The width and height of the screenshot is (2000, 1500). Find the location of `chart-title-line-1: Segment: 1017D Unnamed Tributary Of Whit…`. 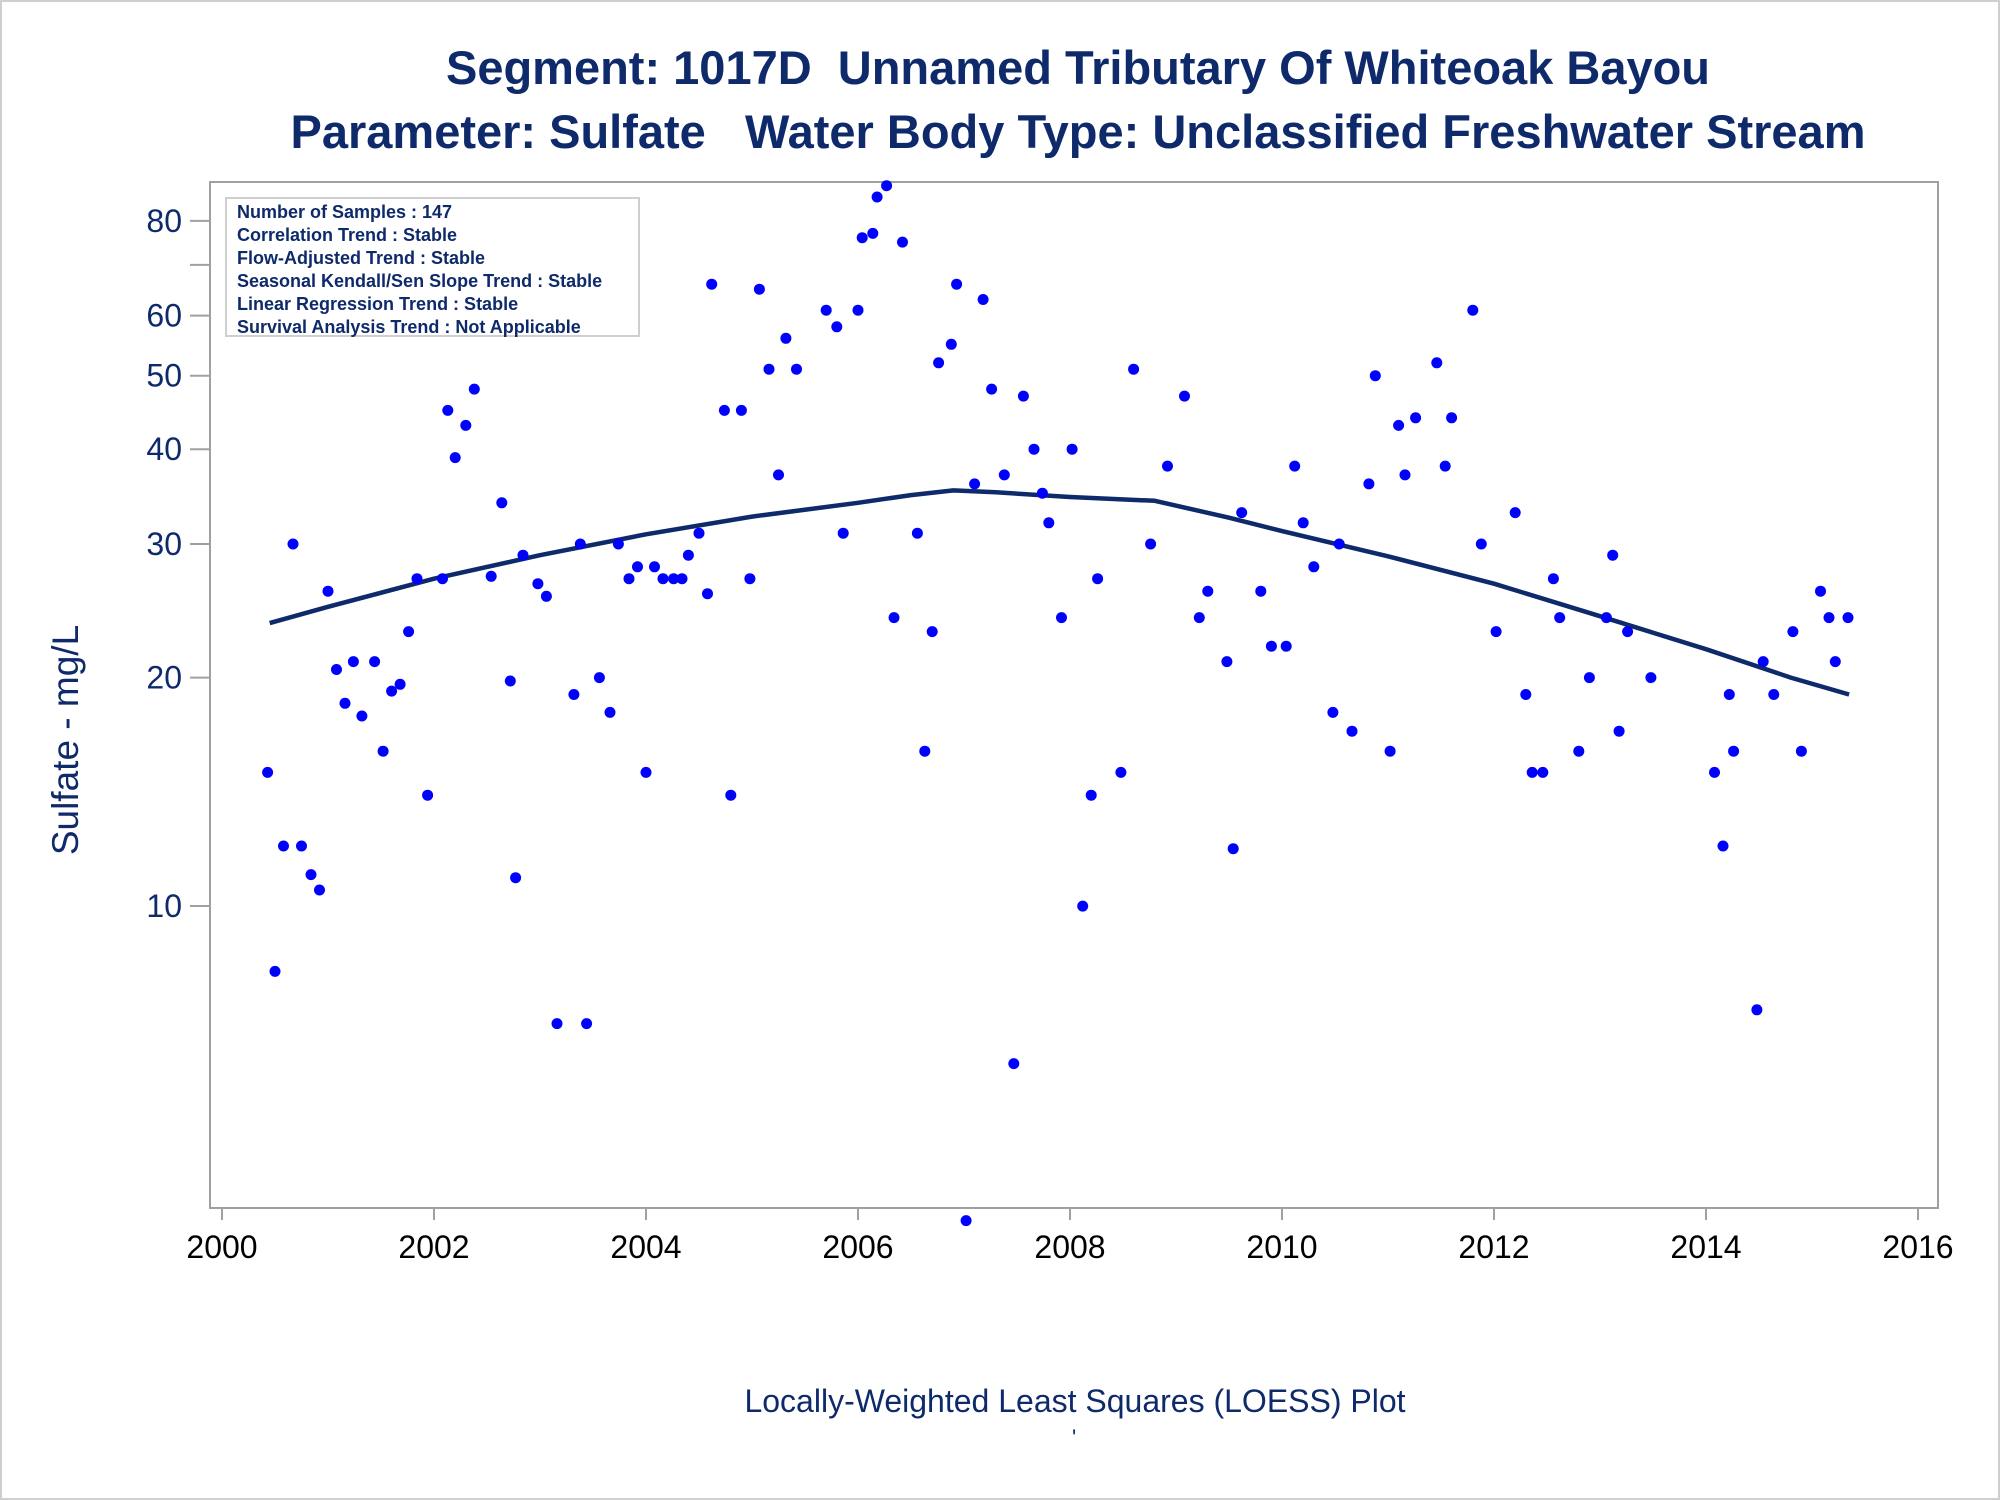

chart-title-line-1: Segment: 1017D Unnamed Tributary Of Whit… is located at coordinates (1078, 67).